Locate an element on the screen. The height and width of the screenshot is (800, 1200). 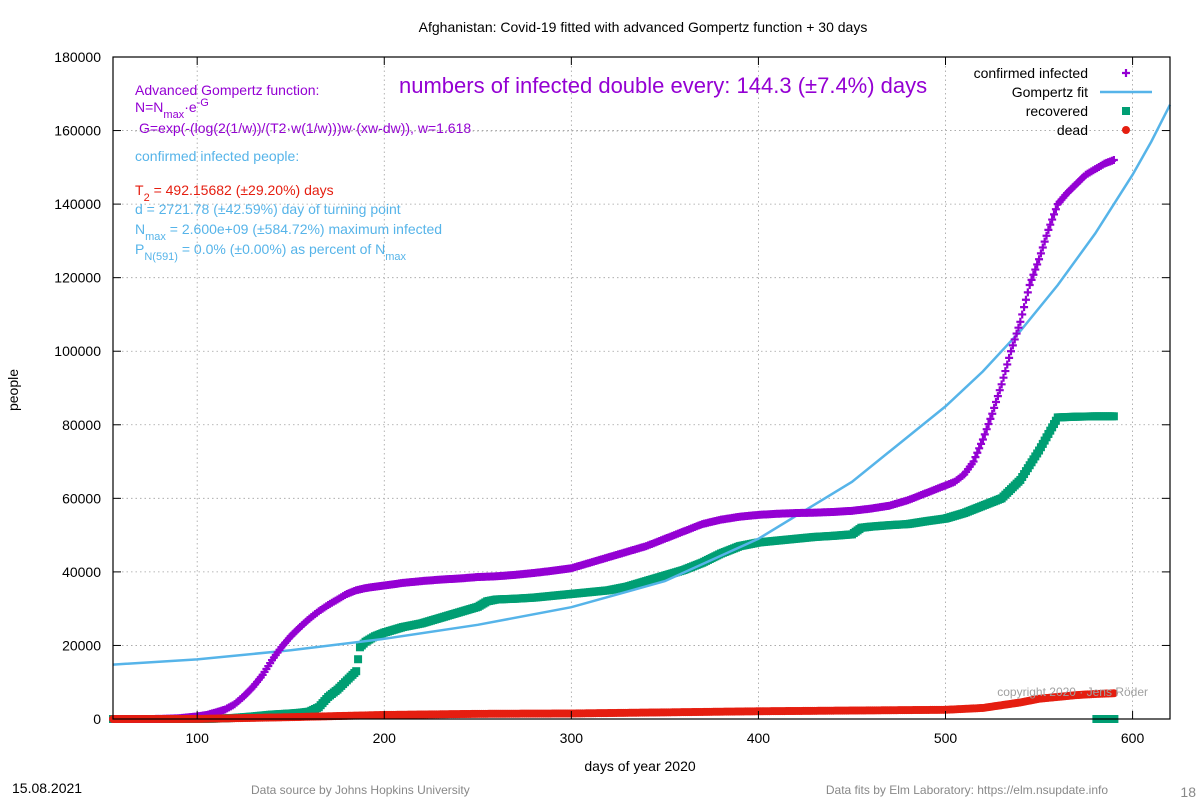
y-tick-label: 100000 is located at coordinates (77, 351).